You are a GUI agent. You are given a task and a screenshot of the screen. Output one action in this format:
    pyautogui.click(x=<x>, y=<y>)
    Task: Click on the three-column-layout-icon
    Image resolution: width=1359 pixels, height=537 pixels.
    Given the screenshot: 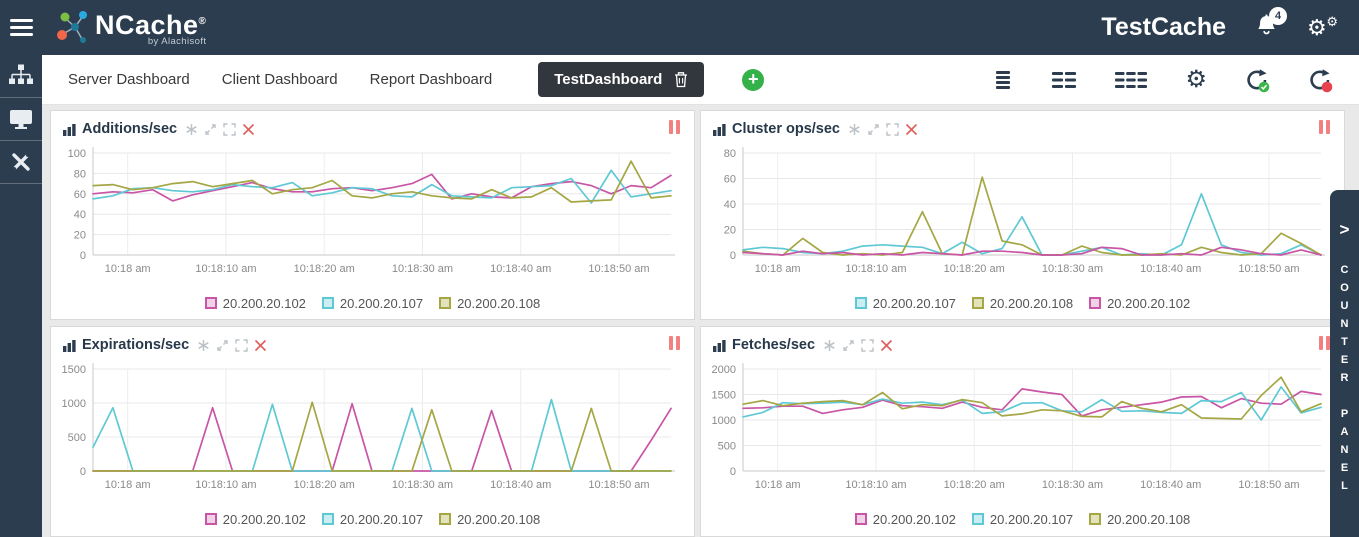 What is the action you would take?
    pyautogui.click(x=1131, y=79)
    